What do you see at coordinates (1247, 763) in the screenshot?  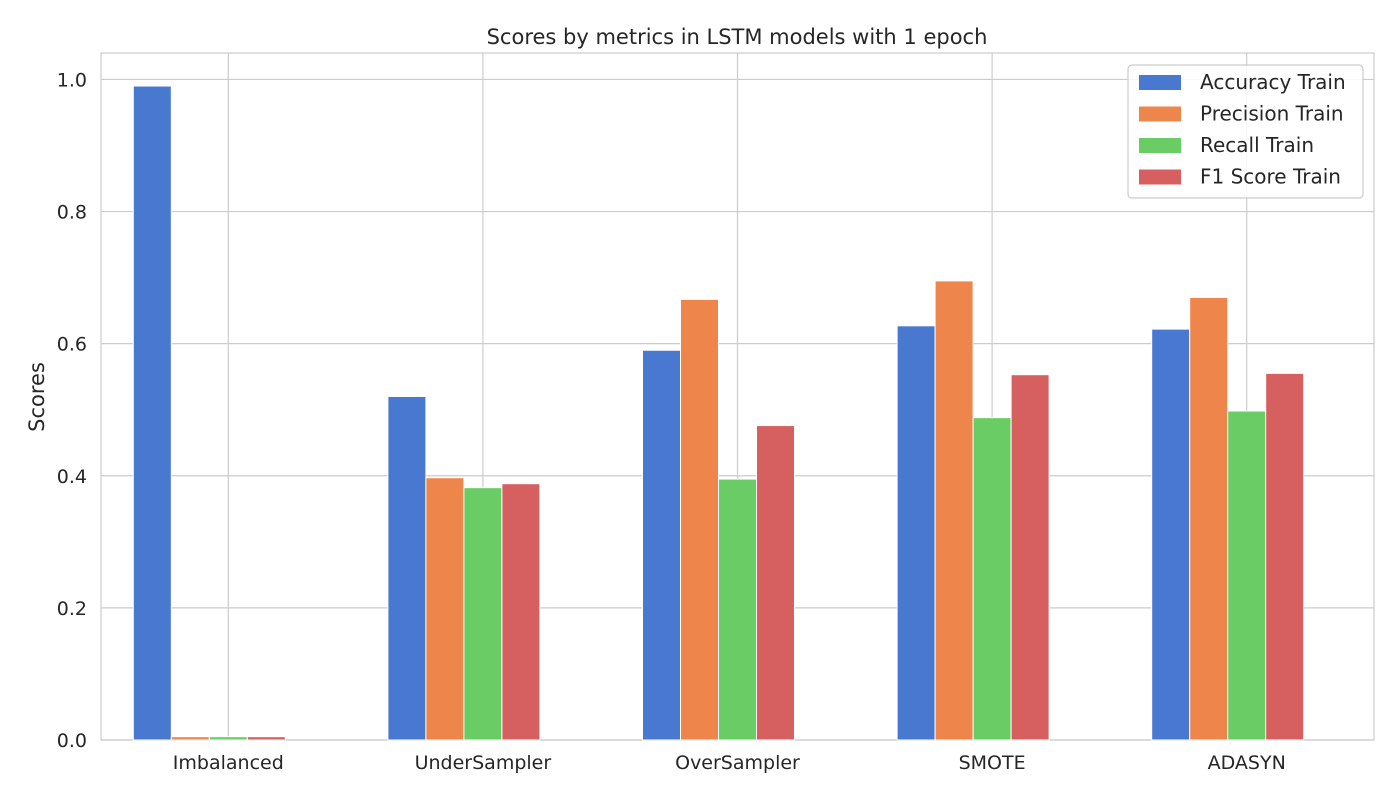 I see `x-tick-label: ADASYN` at bounding box center [1247, 763].